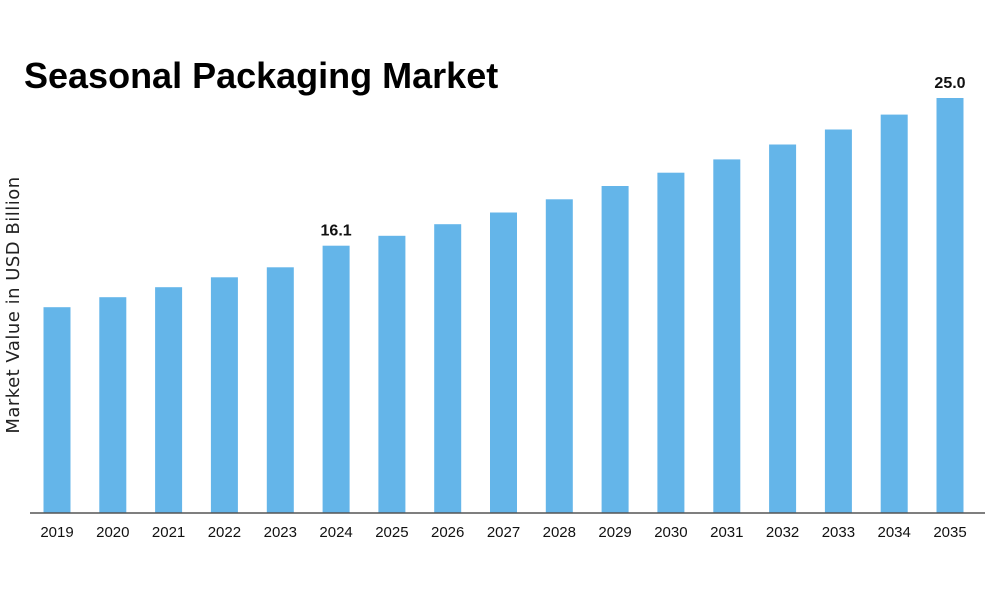 This screenshot has width=990, height=600. I want to click on data-label-2035: 25.0, so click(949, 83).